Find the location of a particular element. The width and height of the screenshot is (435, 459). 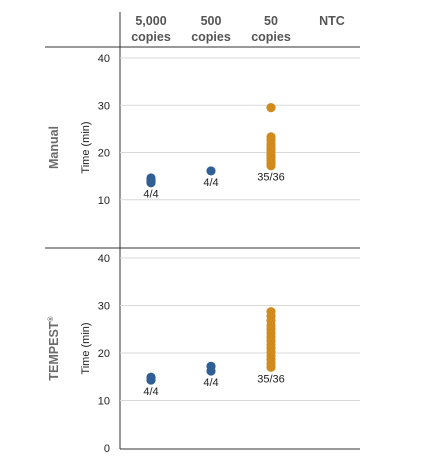

panel-label-text: Manual is located at coordinates (54, 147).